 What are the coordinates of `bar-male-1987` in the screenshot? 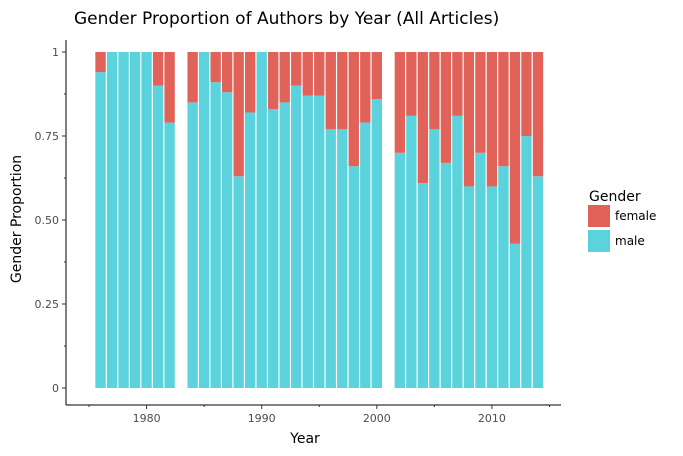 It's located at (227, 240).